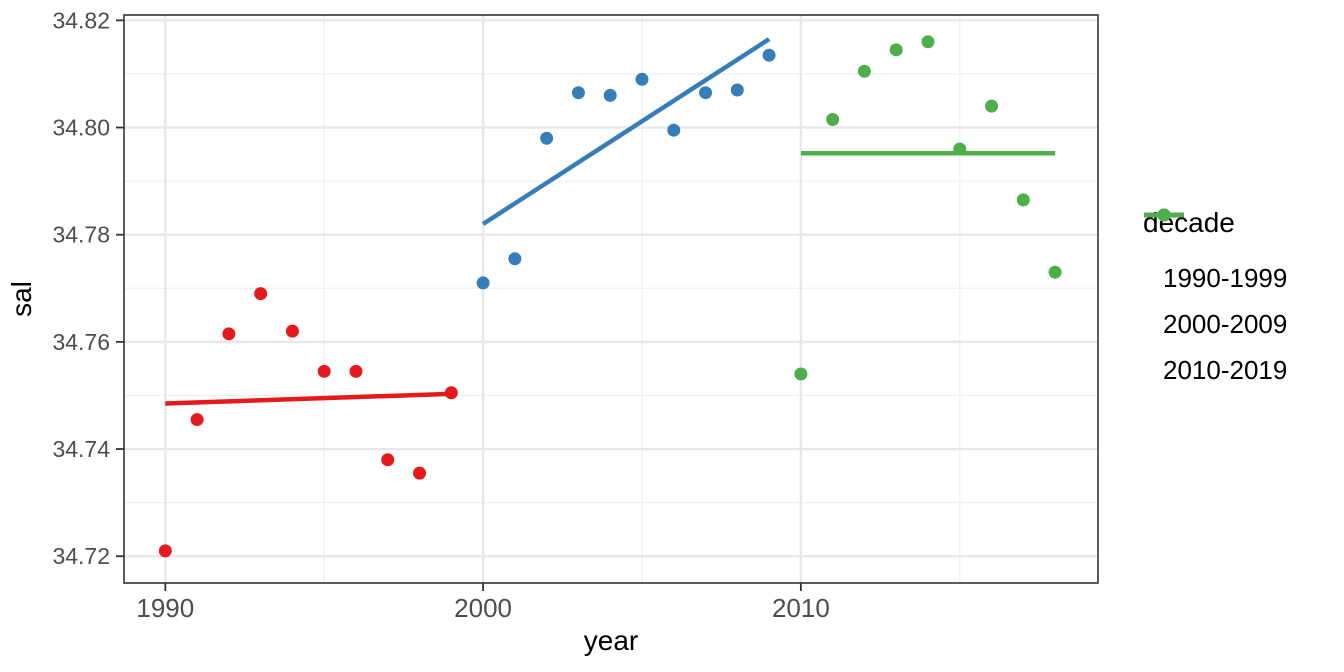 This screenshot has width=1344, height=672. Describe the element at coordinates (308, 398) in the screenshot. I see `trend-line-1990-1999` at that location.